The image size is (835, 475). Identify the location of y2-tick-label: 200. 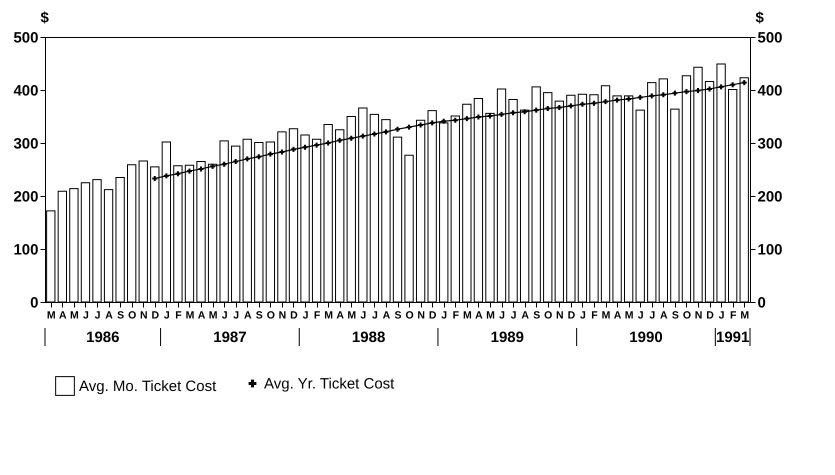
(770, 197).